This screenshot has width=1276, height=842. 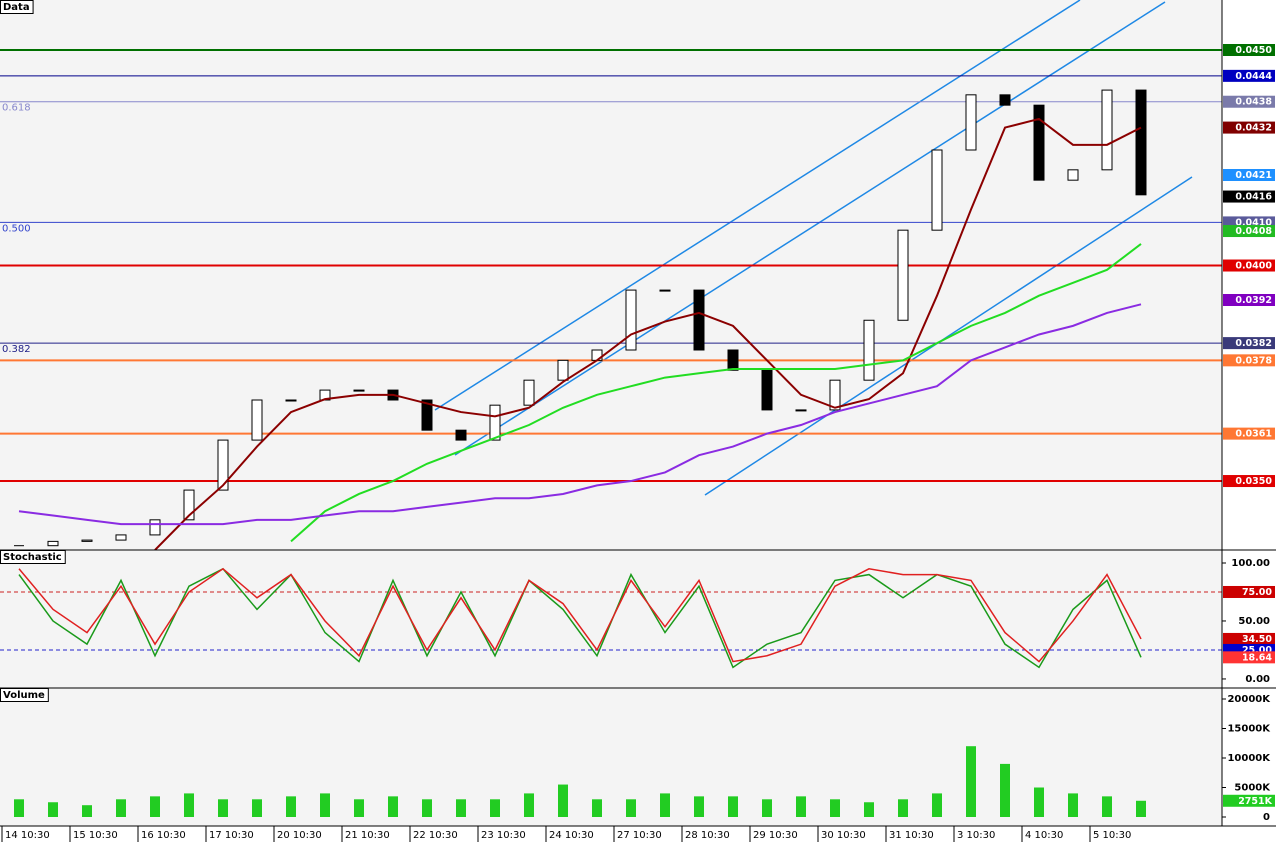 What do you see at coordinates (16, 228) in the screenshot?
I see `level-label: 0.500` at bounding box center [16, 228].